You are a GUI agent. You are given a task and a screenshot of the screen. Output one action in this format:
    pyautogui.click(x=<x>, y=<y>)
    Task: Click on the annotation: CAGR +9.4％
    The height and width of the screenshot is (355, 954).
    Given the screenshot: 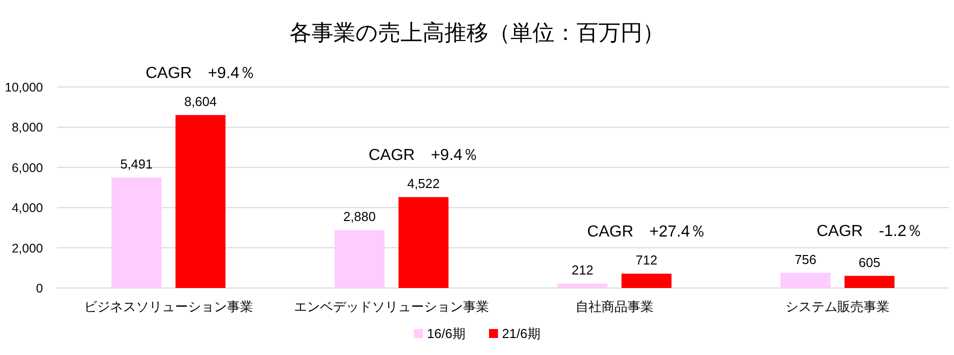 What is the action you would take?
    pyautogui.click(x=423, y=155)
    